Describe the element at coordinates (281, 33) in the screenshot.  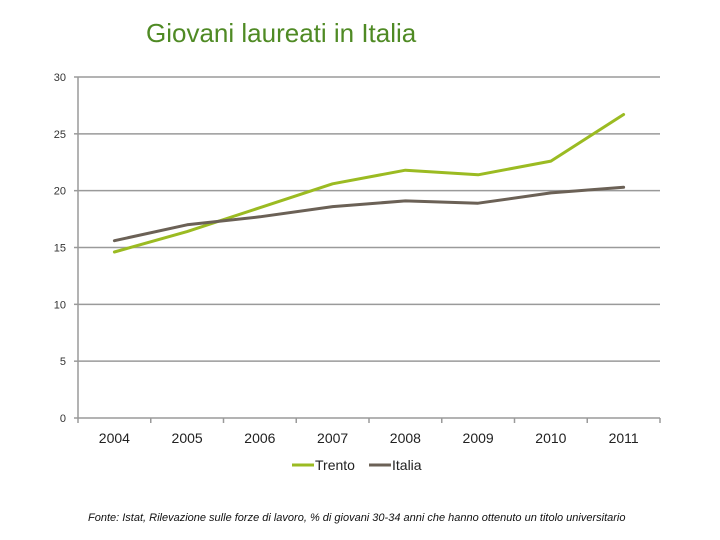
I see `chart-title: Giovani laureati in Italia` at that location.